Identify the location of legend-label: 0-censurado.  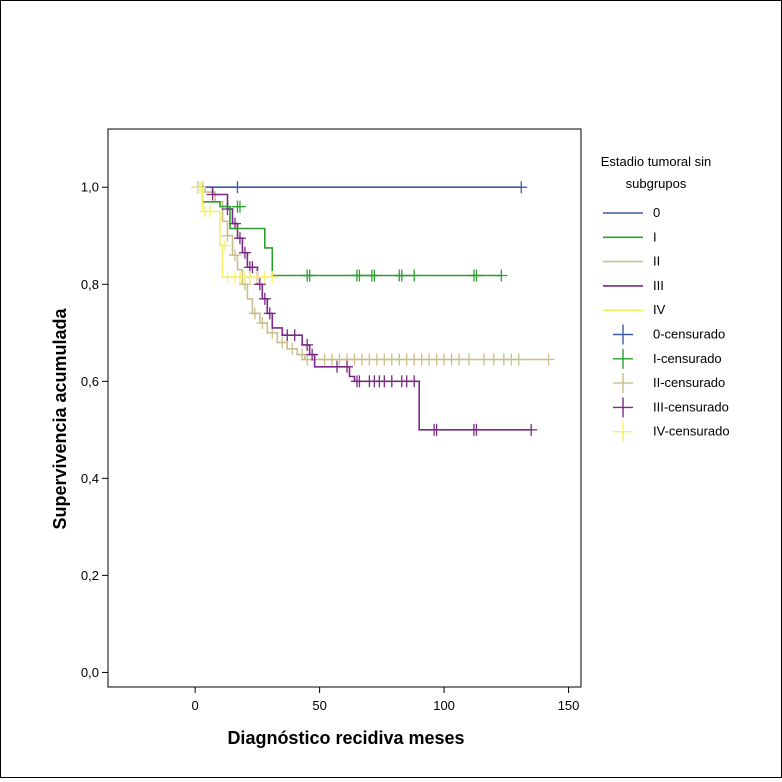
(689, 334).